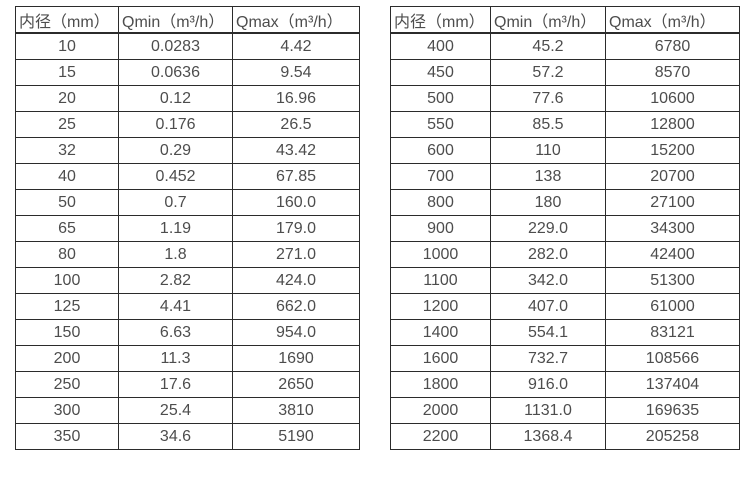  I want to click on table-cell: 110, so click(548, 150).